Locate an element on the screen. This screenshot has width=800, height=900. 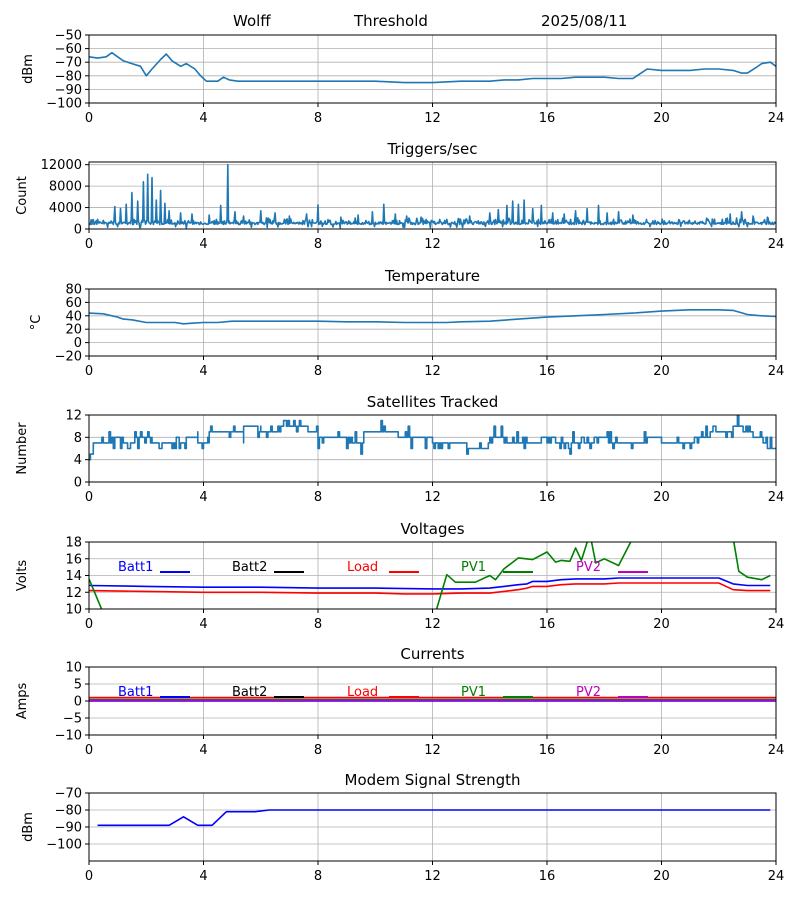
series-line-triggers is located at coordinates (432, 196).